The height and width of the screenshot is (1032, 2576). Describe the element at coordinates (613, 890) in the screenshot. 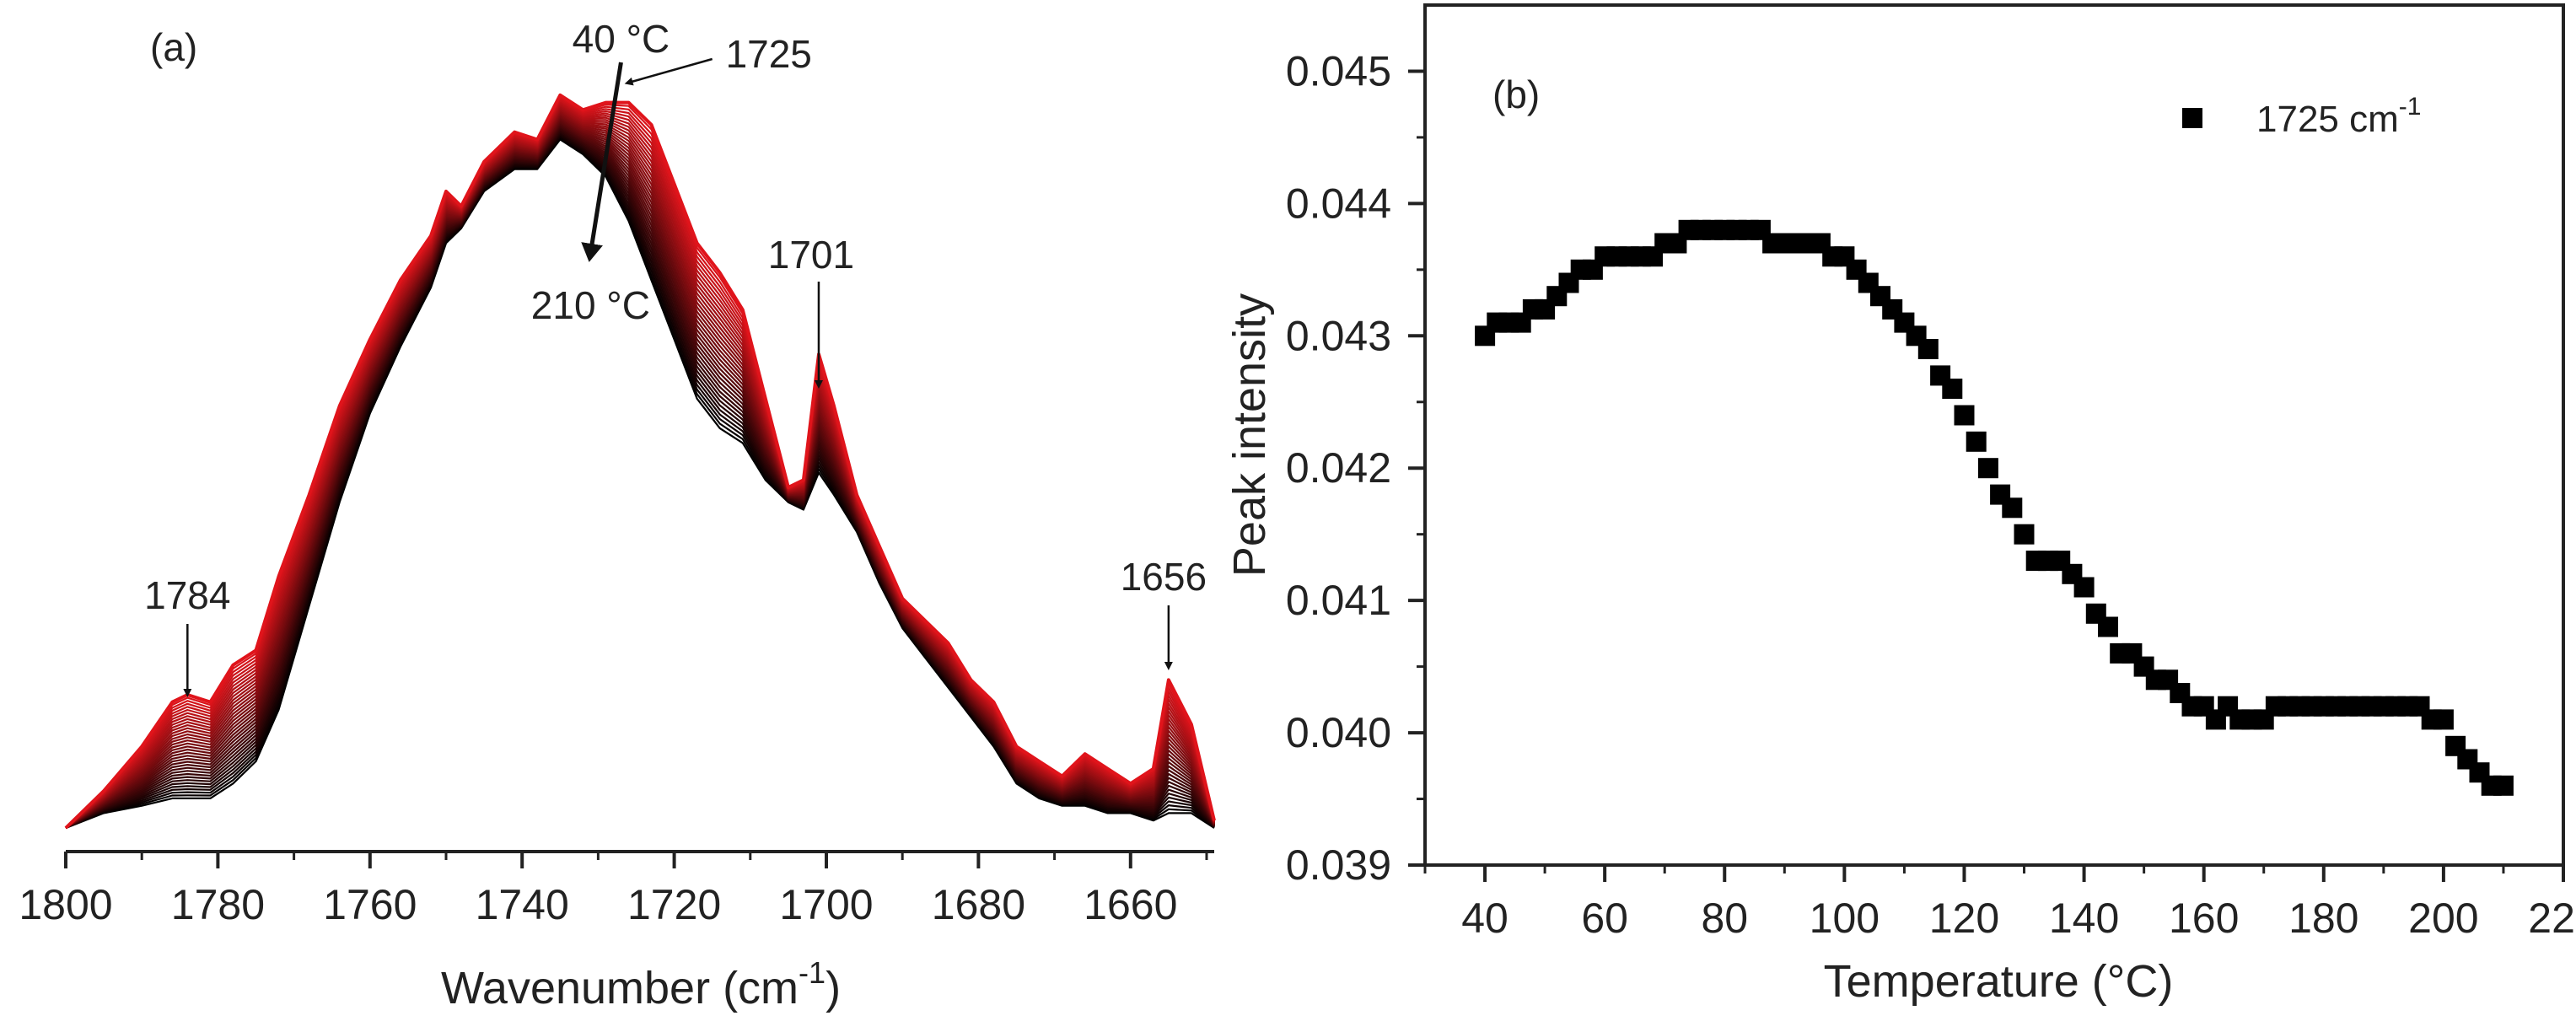

I see `panel-a-x-ticks: 1800 1780 1760 1740 1720 1700 1680 1660` at that location.